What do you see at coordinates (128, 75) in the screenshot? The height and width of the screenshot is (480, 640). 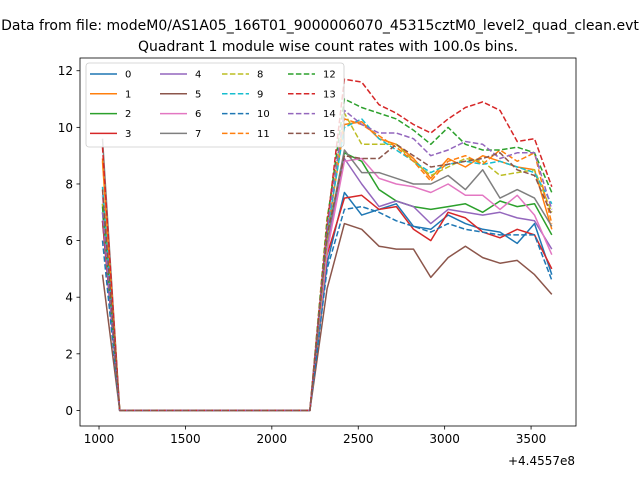 I see `legend-label-0: 0` at bounding box center [128, 75].